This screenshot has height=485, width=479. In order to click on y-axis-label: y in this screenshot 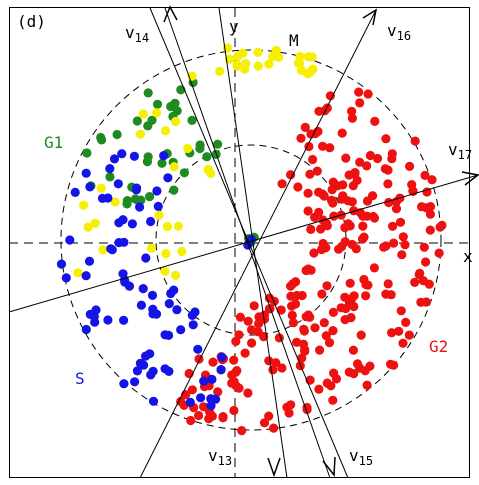, I will do `click(234, 26)`.